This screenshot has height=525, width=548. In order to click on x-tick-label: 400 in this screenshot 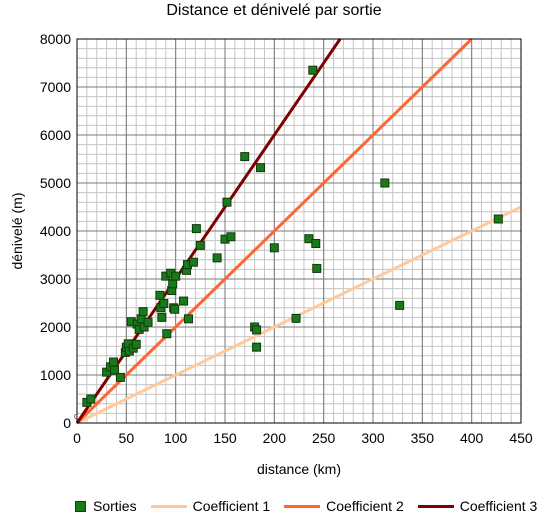, I will do `click(472, 438)`.